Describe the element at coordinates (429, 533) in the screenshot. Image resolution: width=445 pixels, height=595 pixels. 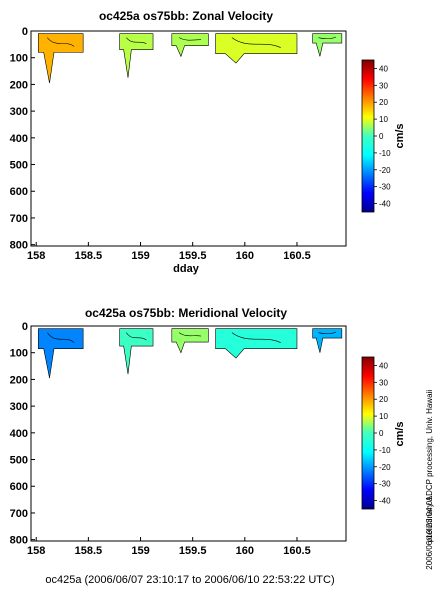
I see `side-stamp: 2006/06/10 23:04:01` at that location.